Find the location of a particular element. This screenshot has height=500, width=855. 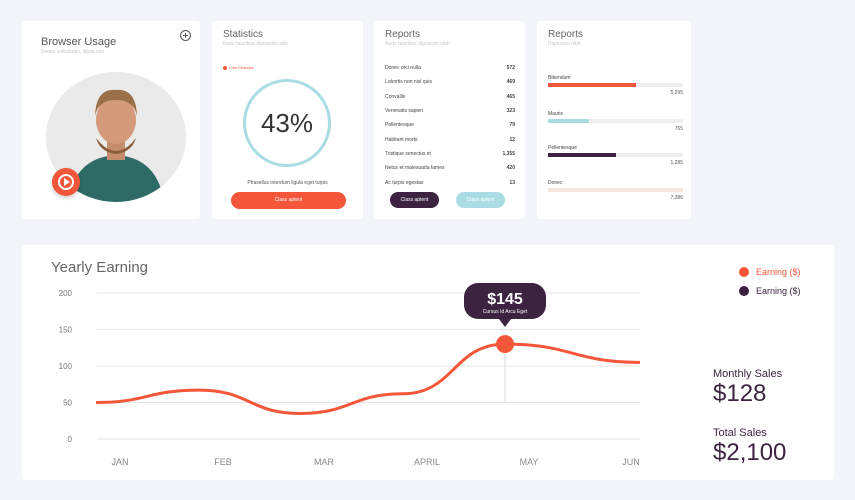

row-label: Netus et malesuada fames is located at coordinates (415, 168).